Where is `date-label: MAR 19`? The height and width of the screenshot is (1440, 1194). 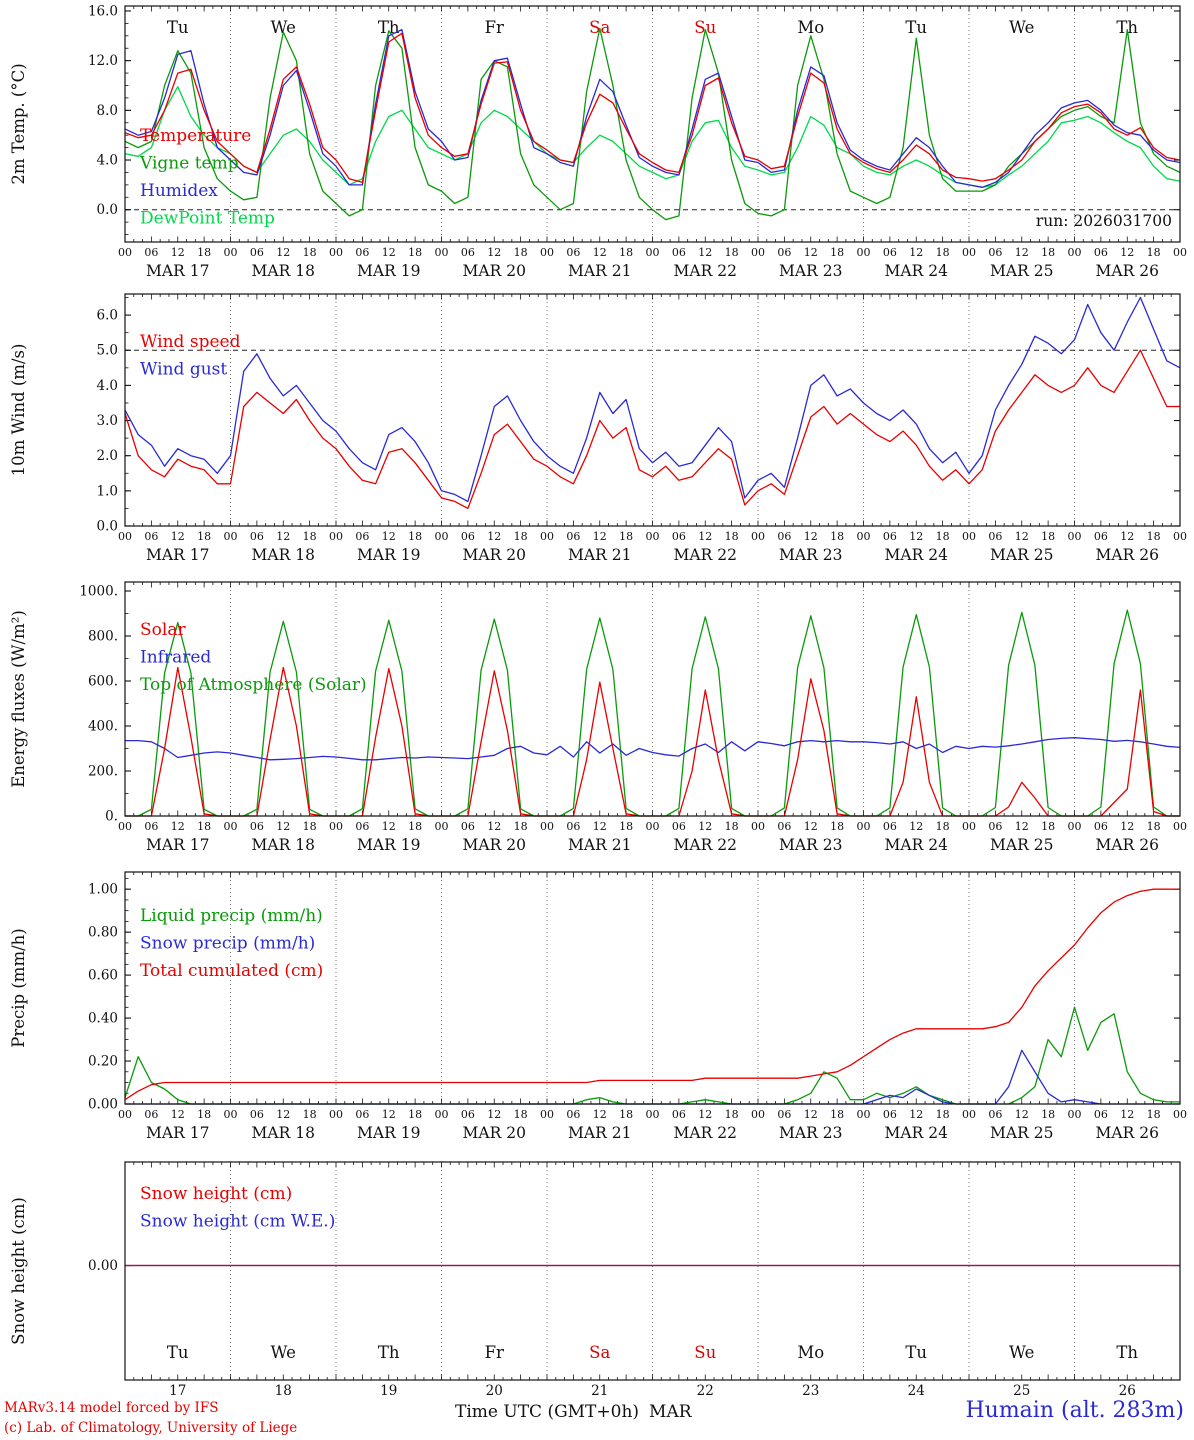 date-label: MAR 19 is located at coordinates (388, 845).